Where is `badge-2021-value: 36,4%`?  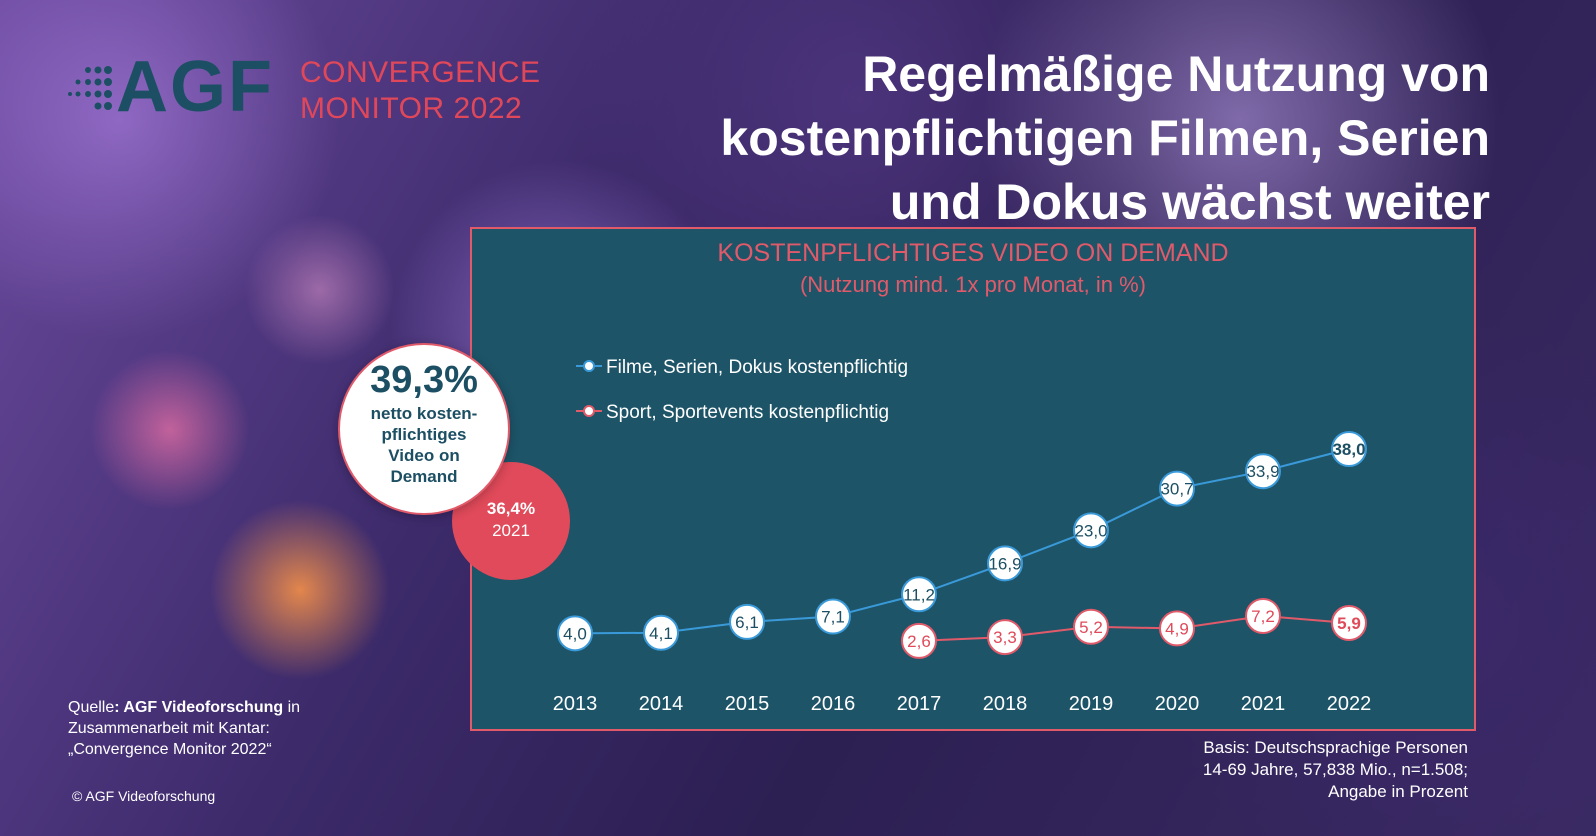 badge-2021-value: 36,4% is located at coordinates (511, 508).